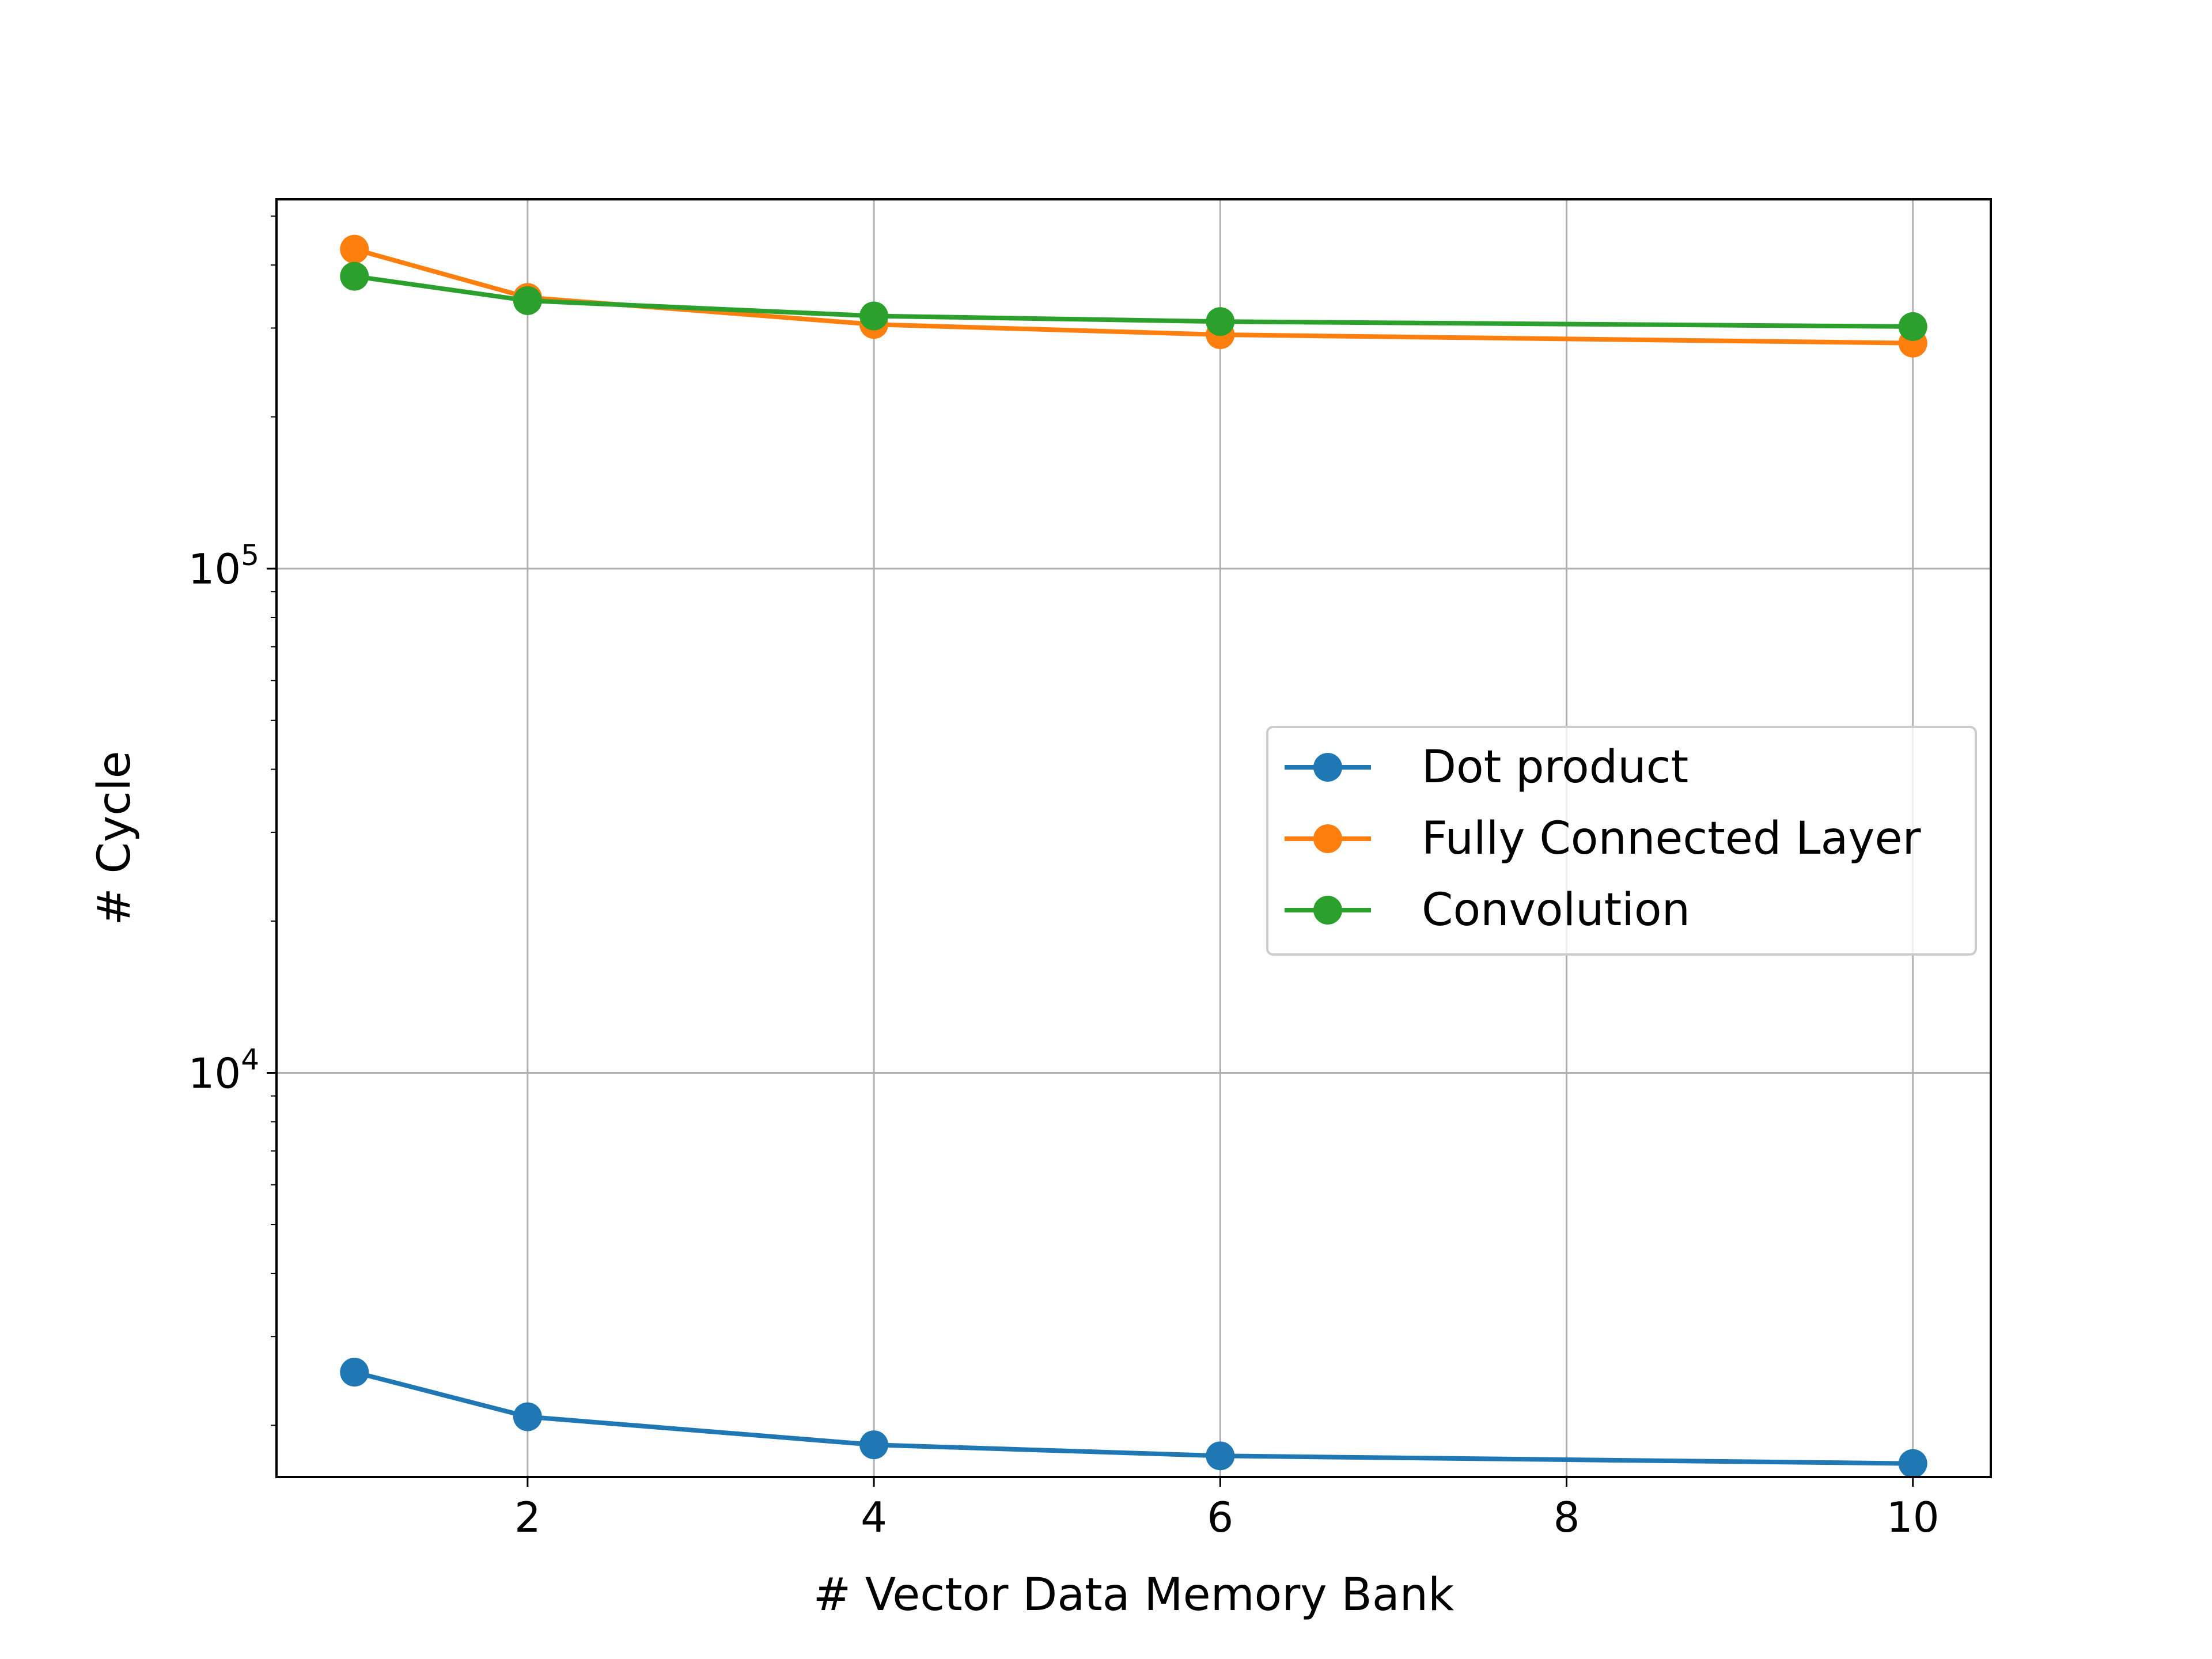 Image resolution: width=2212 pixels, height=1659 pixels. I want to click on y-axis-label: # Cycle, so click(115, 838).